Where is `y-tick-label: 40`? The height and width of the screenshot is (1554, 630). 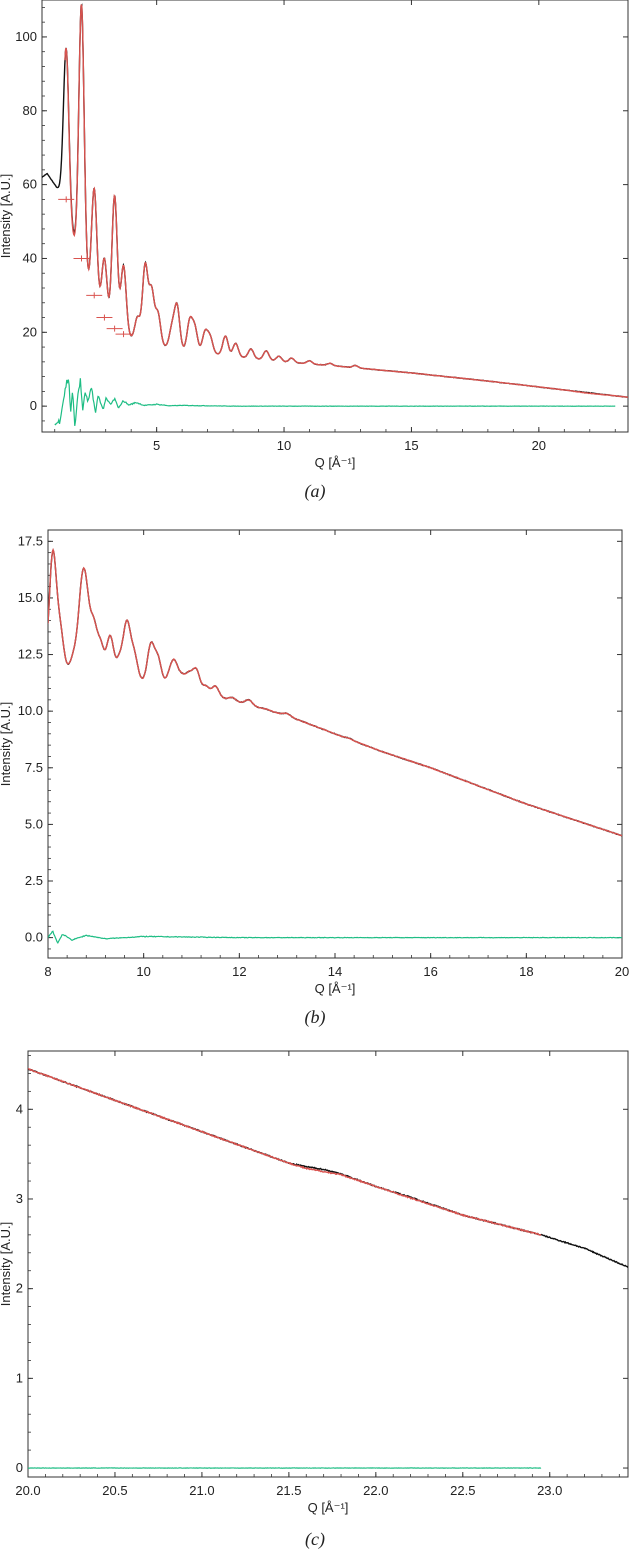 y-tick-label: 40 is located at coordinates (30, 257).